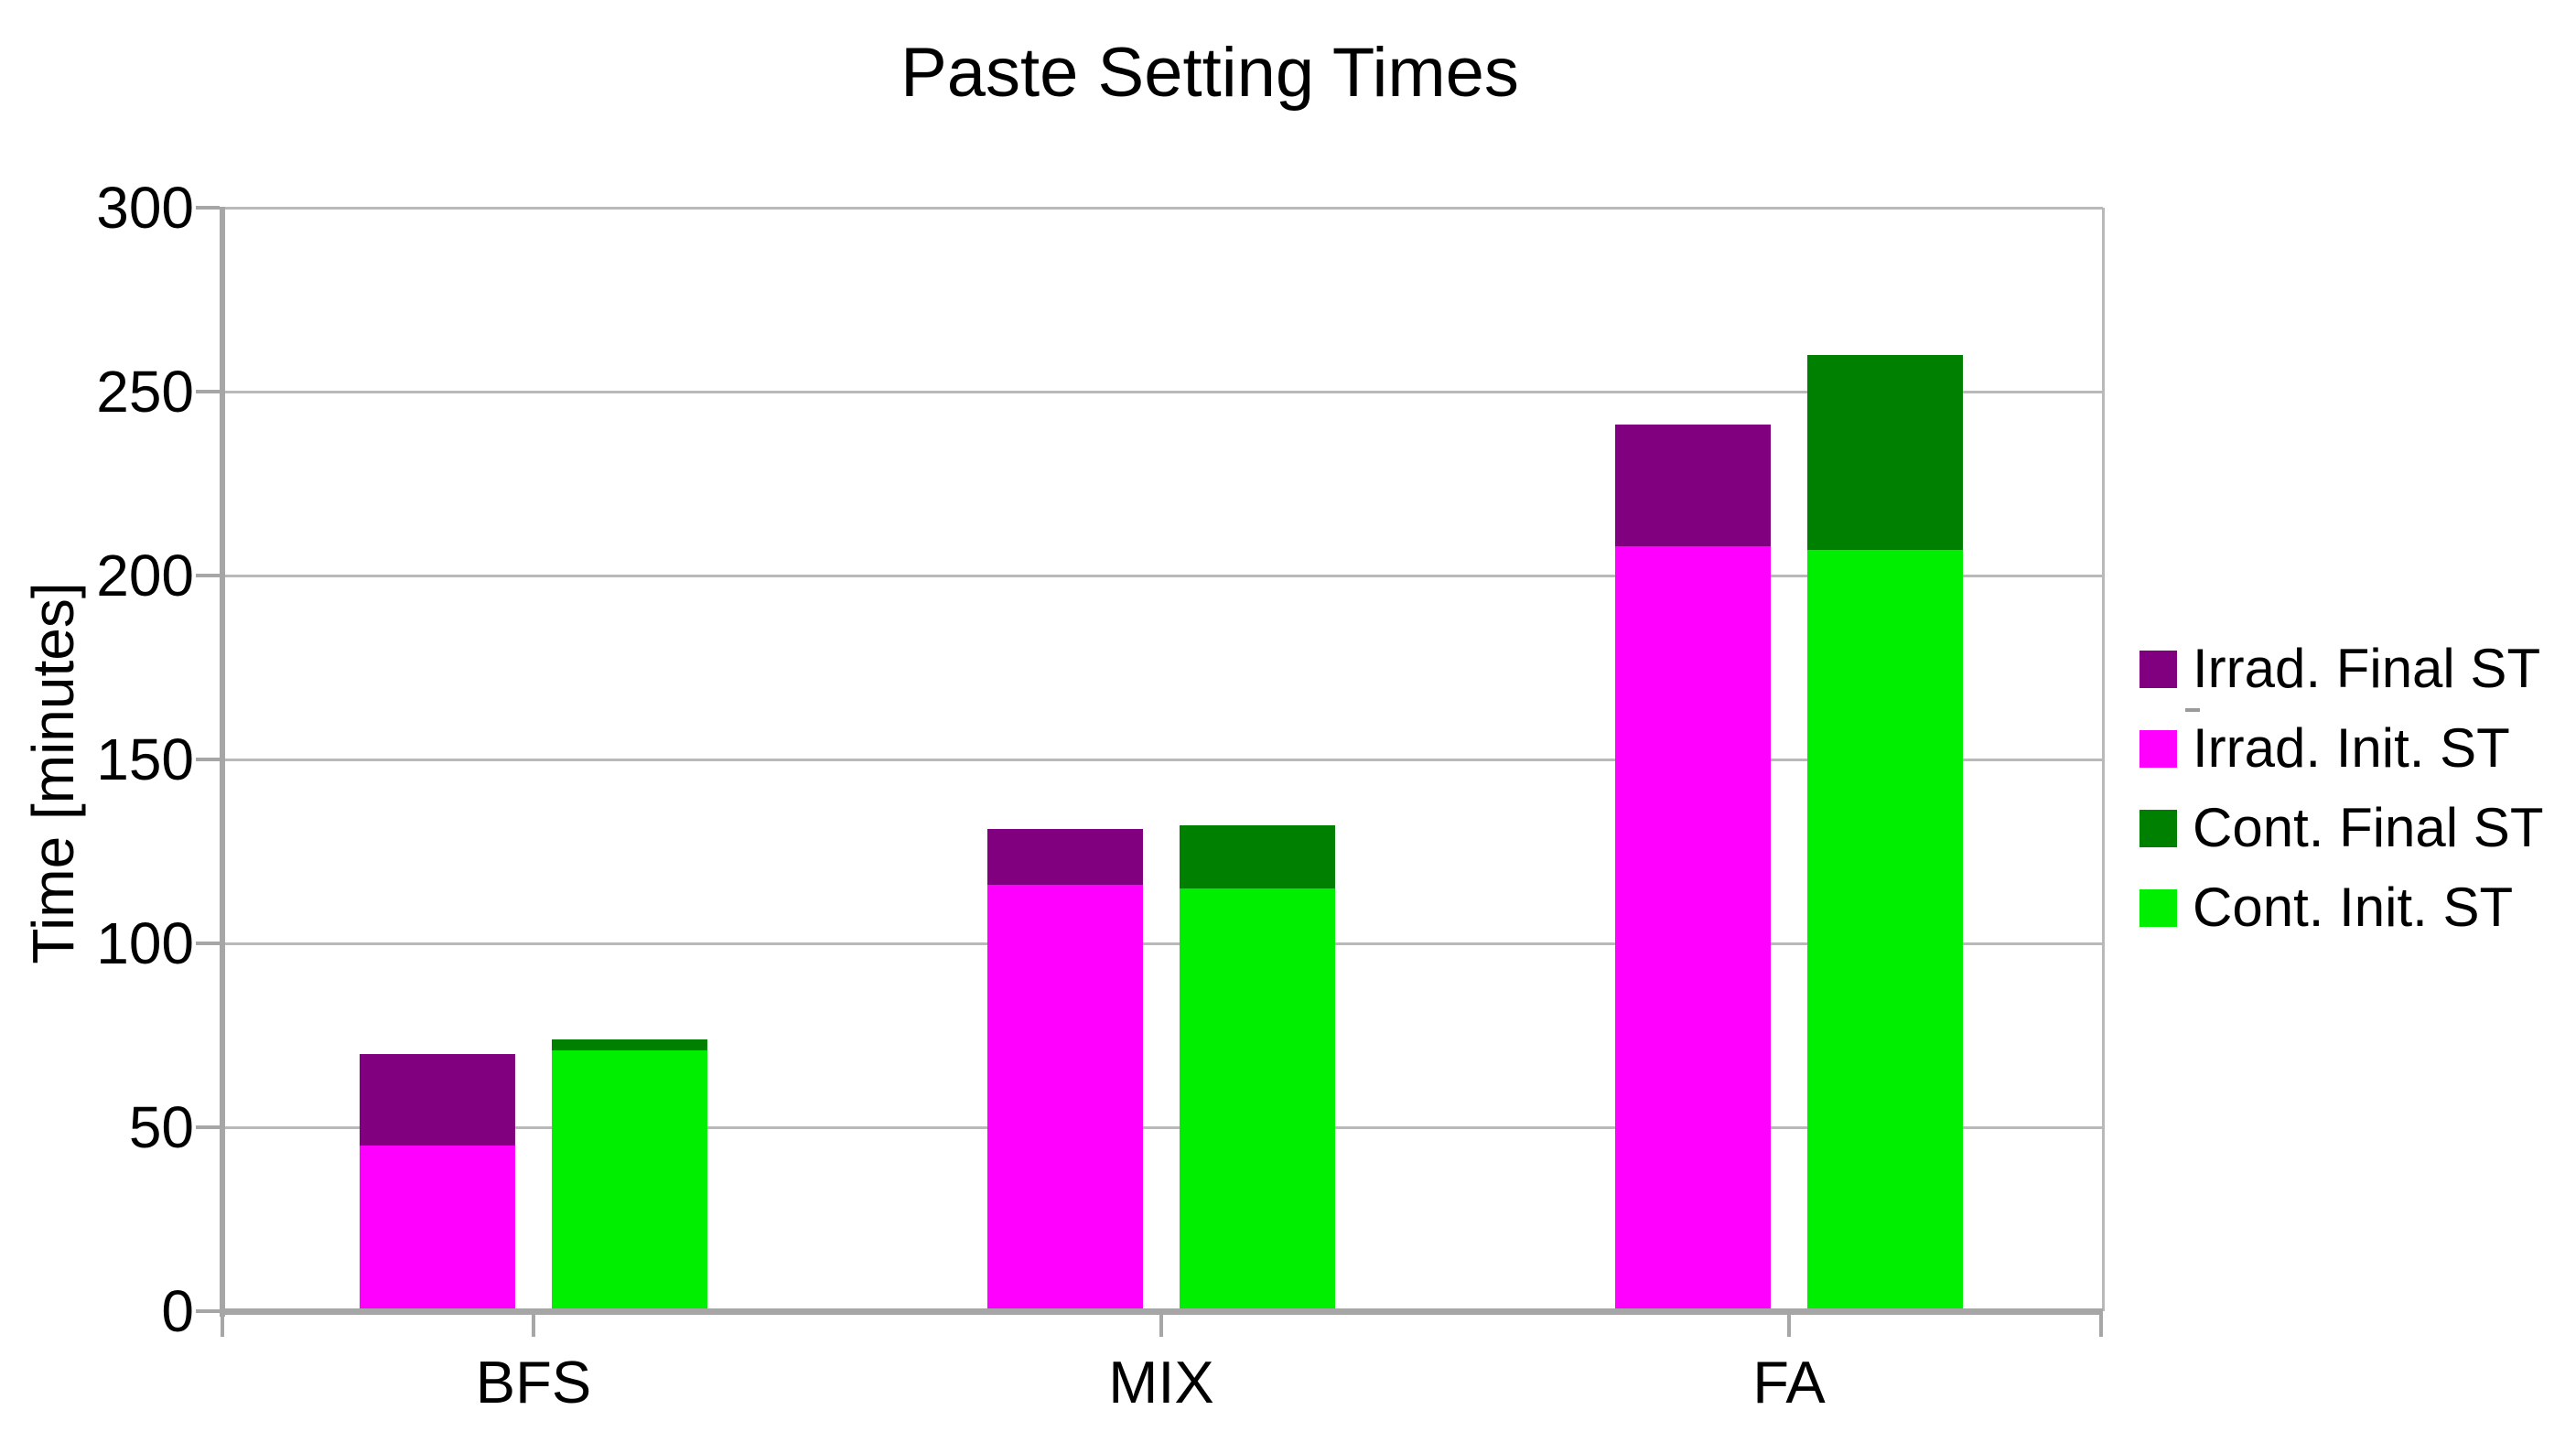 This screenshot has width=2576, height=1453. I want to click on bar-fa-control-final-segment, so click(1885, 452).